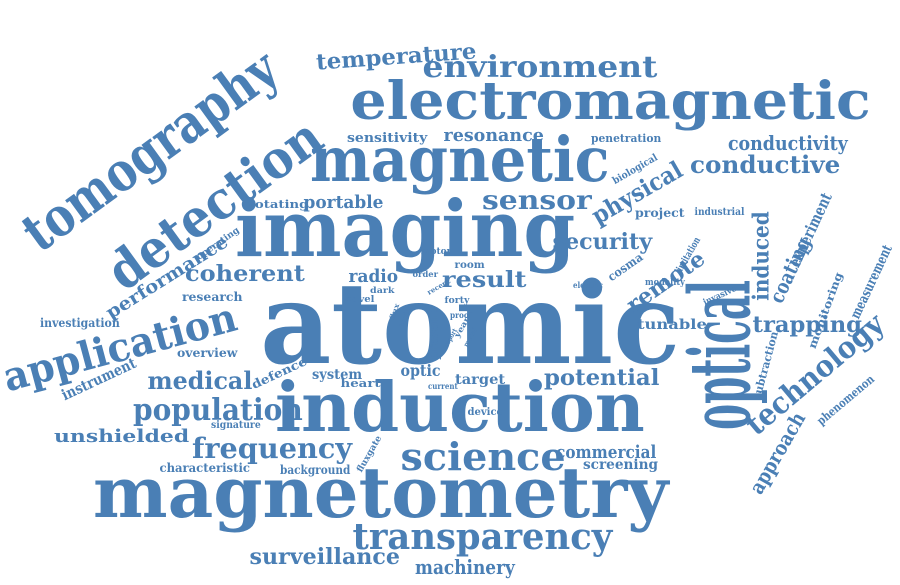  I want to click on word-potential: potential, so click(601, 378).